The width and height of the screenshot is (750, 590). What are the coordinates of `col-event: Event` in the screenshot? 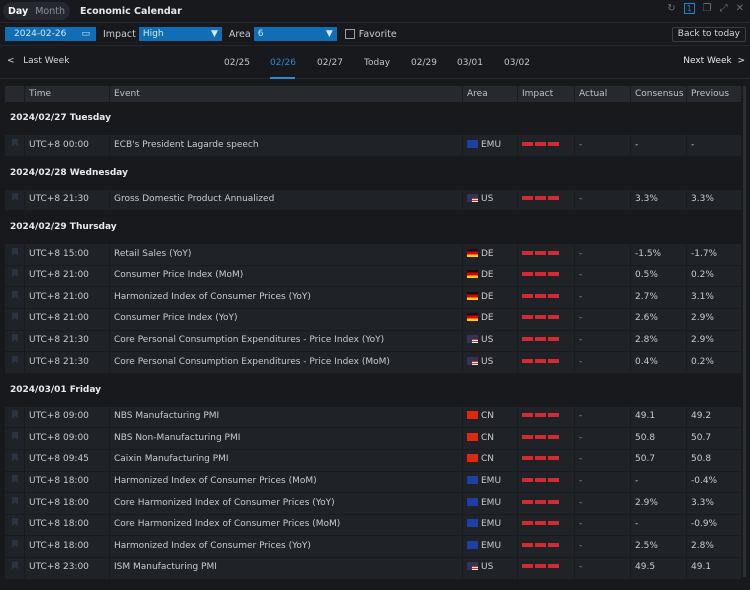 It's located at (286, 94).